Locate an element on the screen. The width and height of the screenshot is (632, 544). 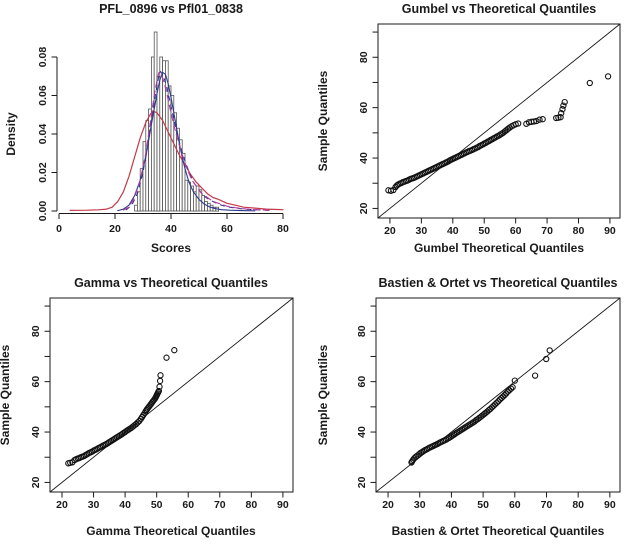
y-tick-label: 0.00 is located at coordinates (43, 211).